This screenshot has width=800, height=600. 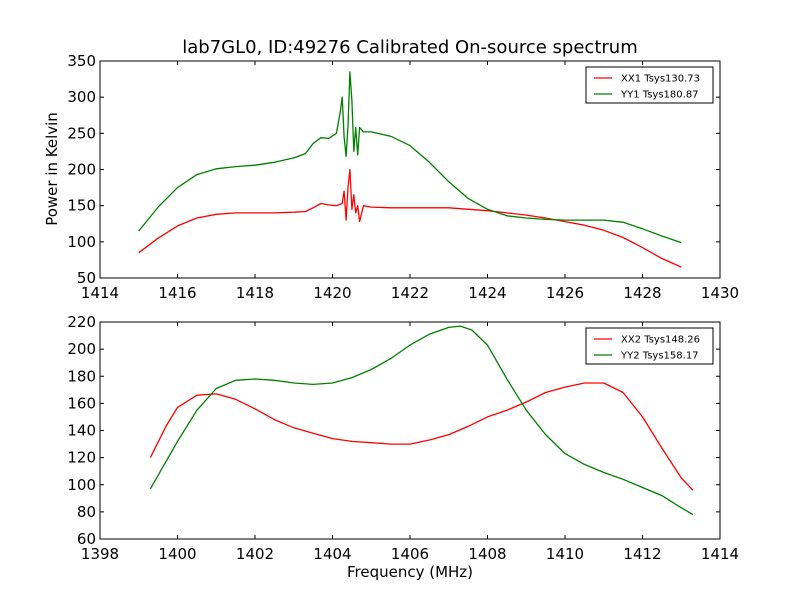 I want to click on top-x-tick-label: 1420, so click(x=332, y=293).